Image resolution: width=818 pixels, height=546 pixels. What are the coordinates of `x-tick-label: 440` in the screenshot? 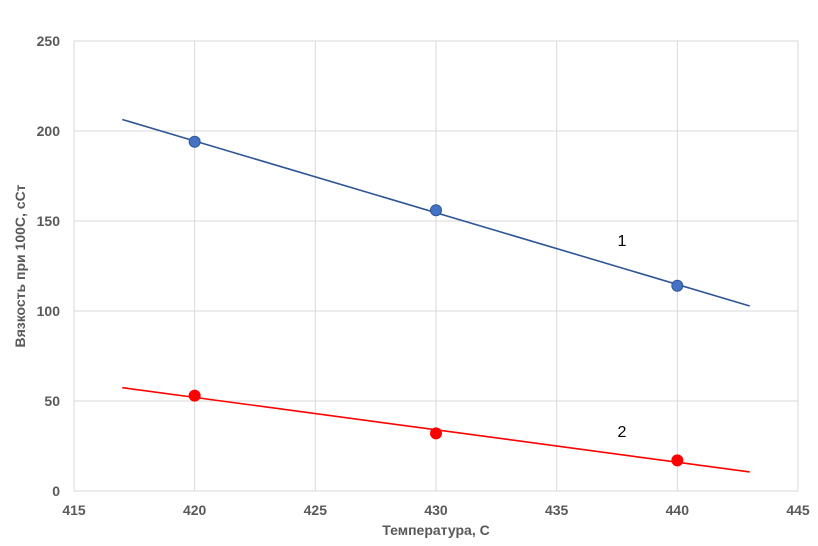 It's located at (678, 510).